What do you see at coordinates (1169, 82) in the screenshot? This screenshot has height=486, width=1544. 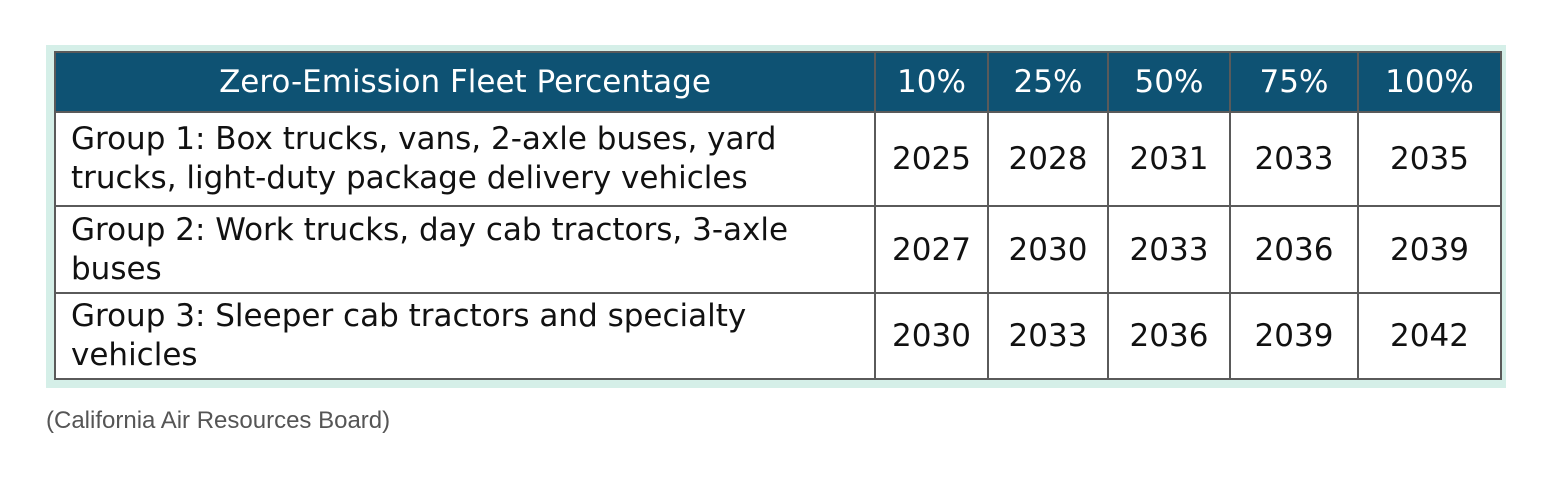 I see `header-cell-50-percent: 50%` at bounding box center [1169, 82].